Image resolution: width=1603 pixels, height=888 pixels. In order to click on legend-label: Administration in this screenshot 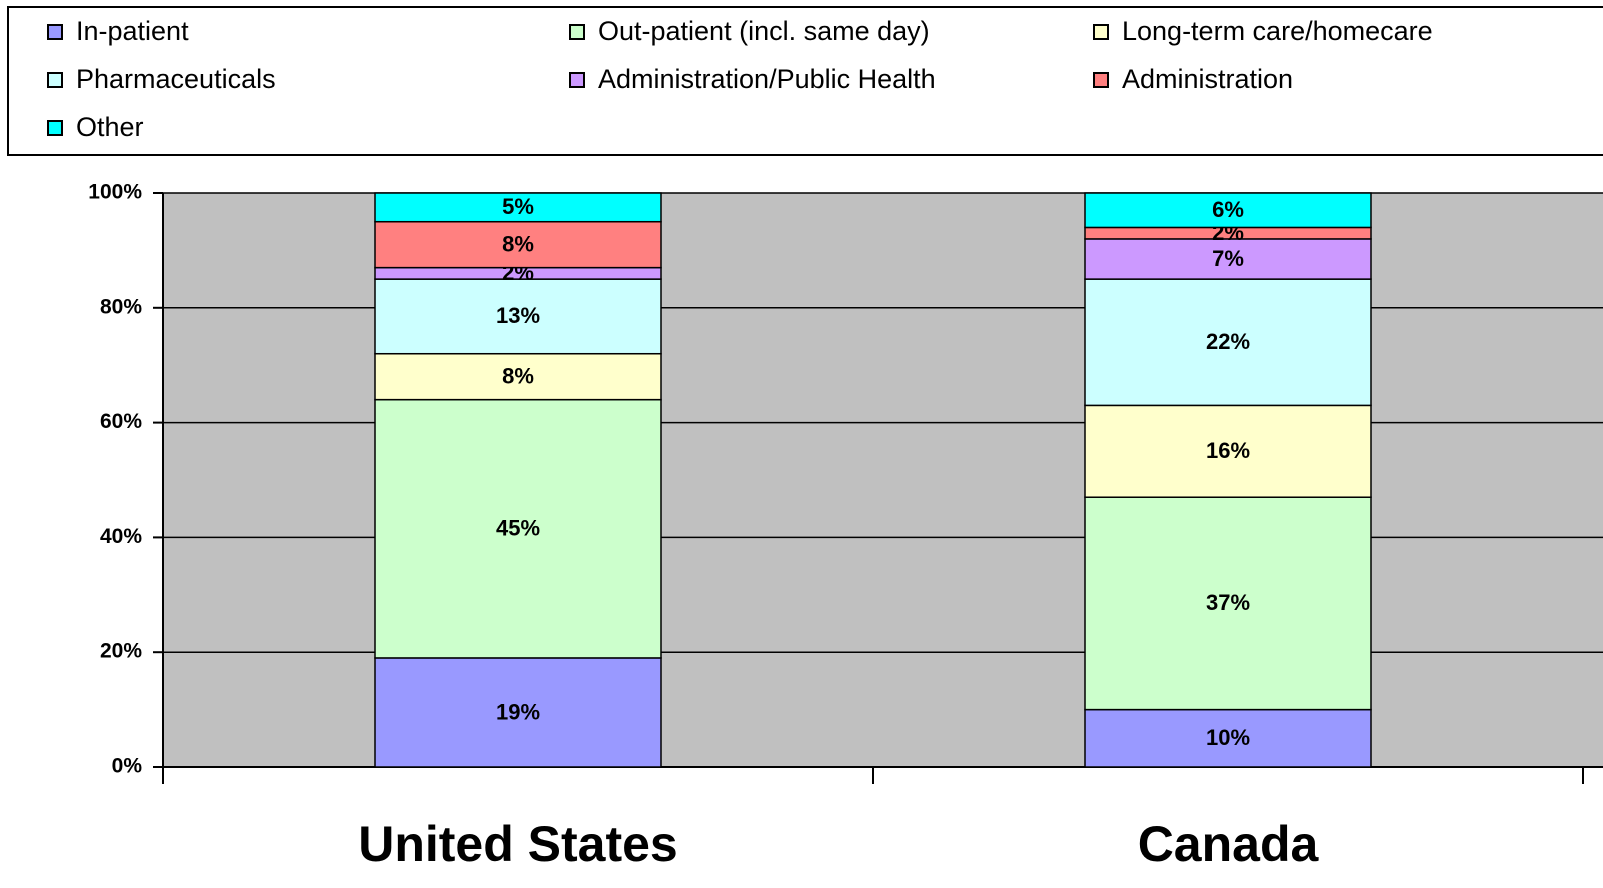, I will do `click(1207, 79)`.